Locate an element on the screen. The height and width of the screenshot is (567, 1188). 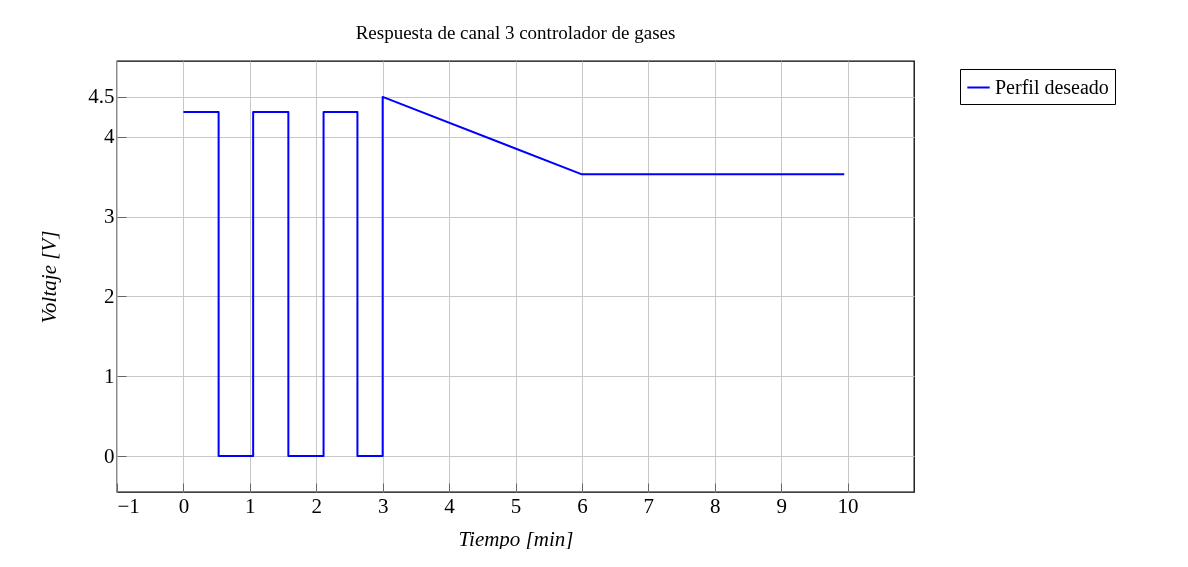
chart-title: Respuesta de canal 3 controlador de gases is located at coordinates (515, 32).